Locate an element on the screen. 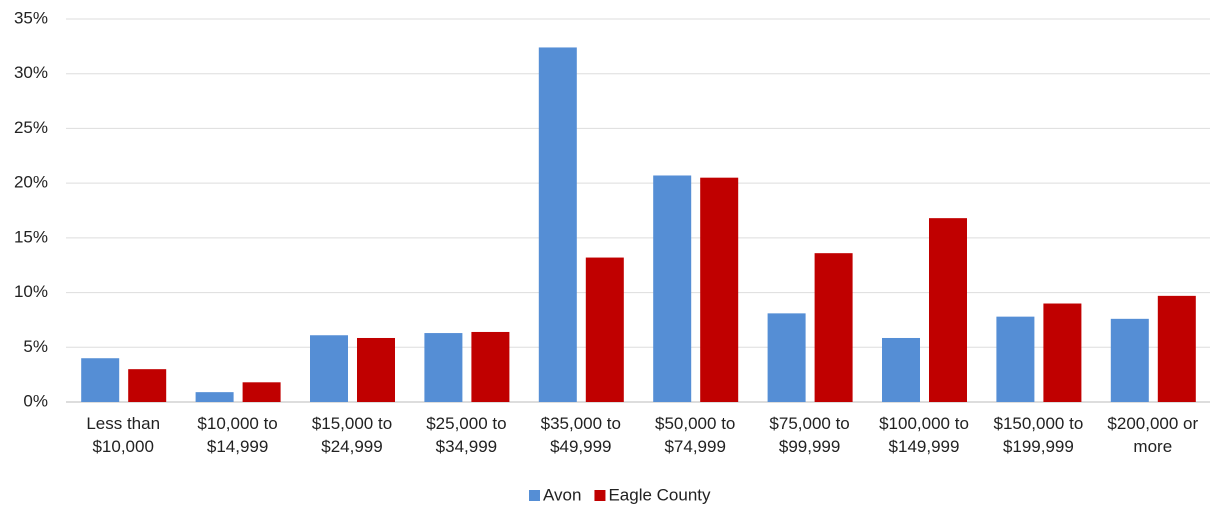  x-tick-label: $25,000 to $34,999 is located at coordinates (466, 435).